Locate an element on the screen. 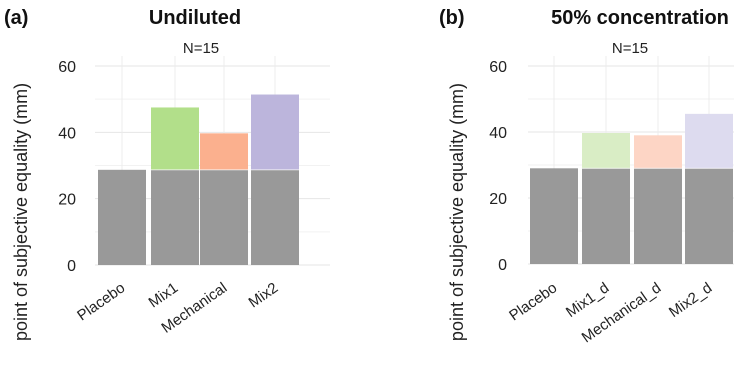 This screenshot has height=370, width=734. panel-label: (a) is located at coordinates (16, 18).